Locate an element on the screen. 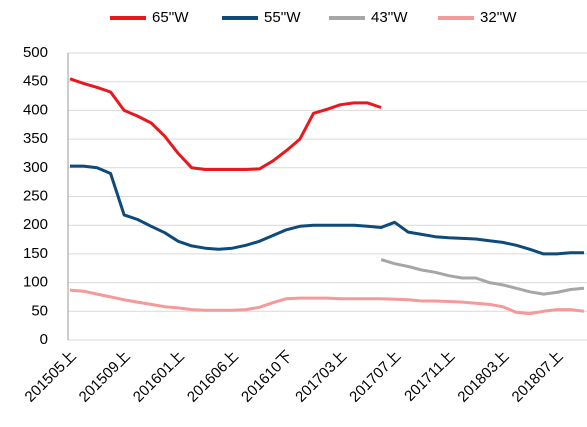  y-tick-label: 450 is located at coordinates (35, 81).